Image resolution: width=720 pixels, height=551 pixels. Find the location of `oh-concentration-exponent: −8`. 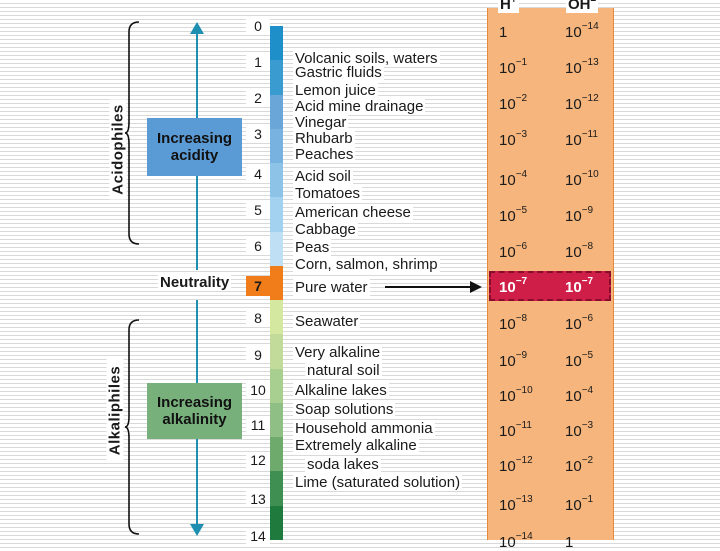

oh-concentration-exponent: −8 is located at coordinates (587, 246).